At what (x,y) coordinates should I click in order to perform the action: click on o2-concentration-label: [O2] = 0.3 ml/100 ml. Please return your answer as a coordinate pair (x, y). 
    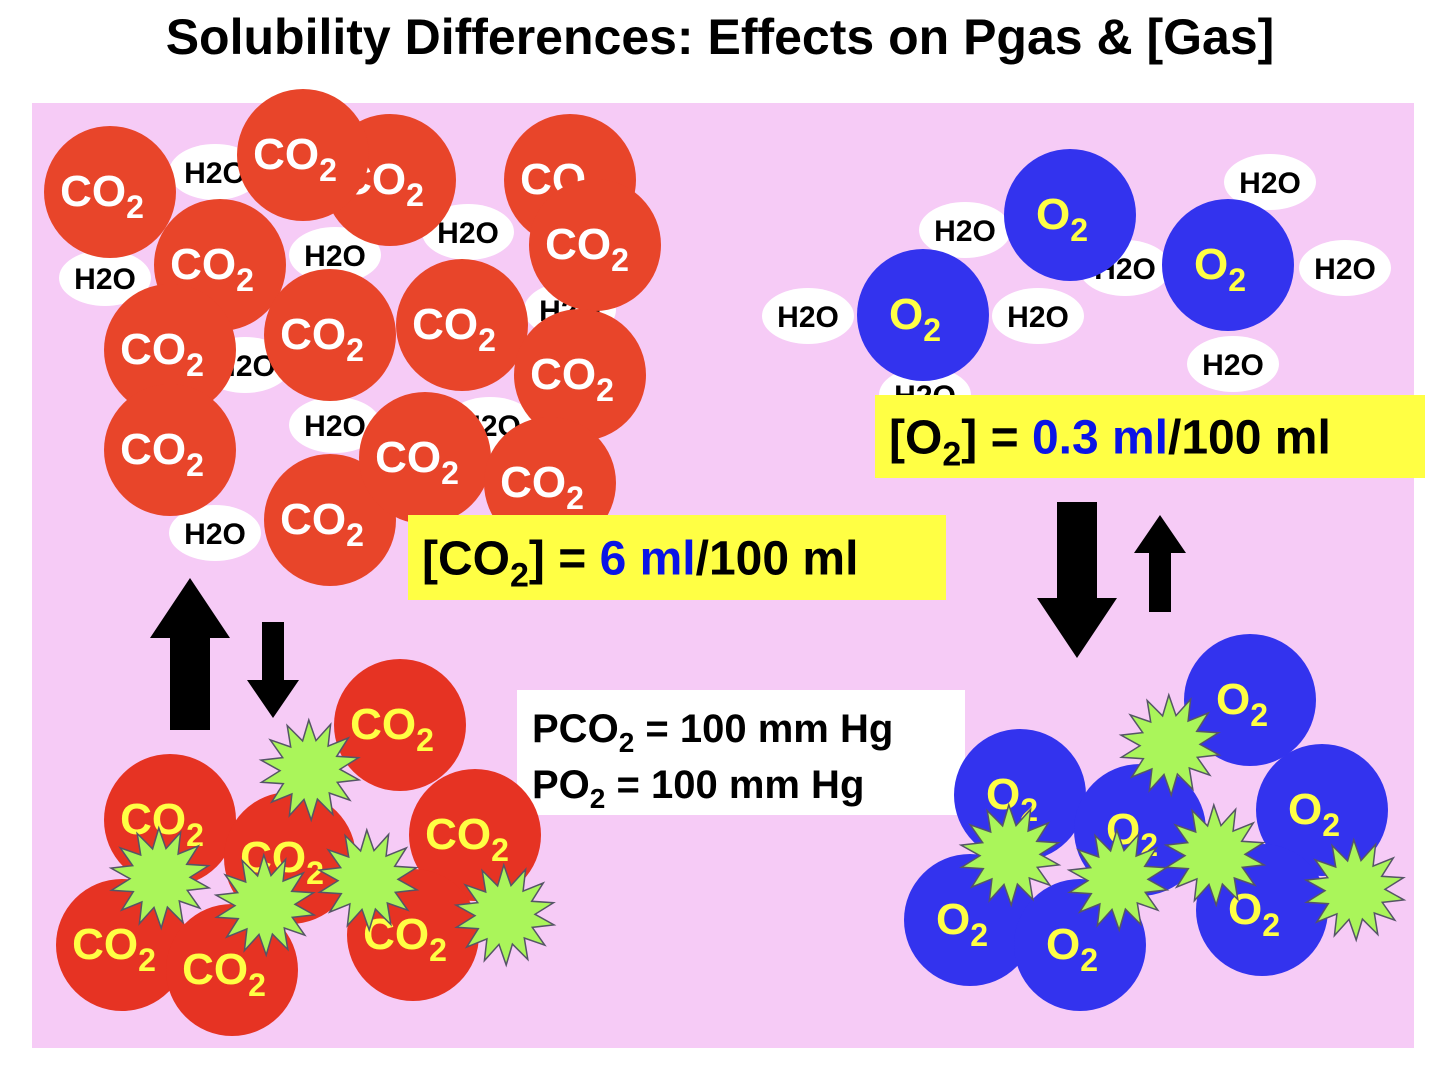
    Looking at the image, I should click on (1150, 436).